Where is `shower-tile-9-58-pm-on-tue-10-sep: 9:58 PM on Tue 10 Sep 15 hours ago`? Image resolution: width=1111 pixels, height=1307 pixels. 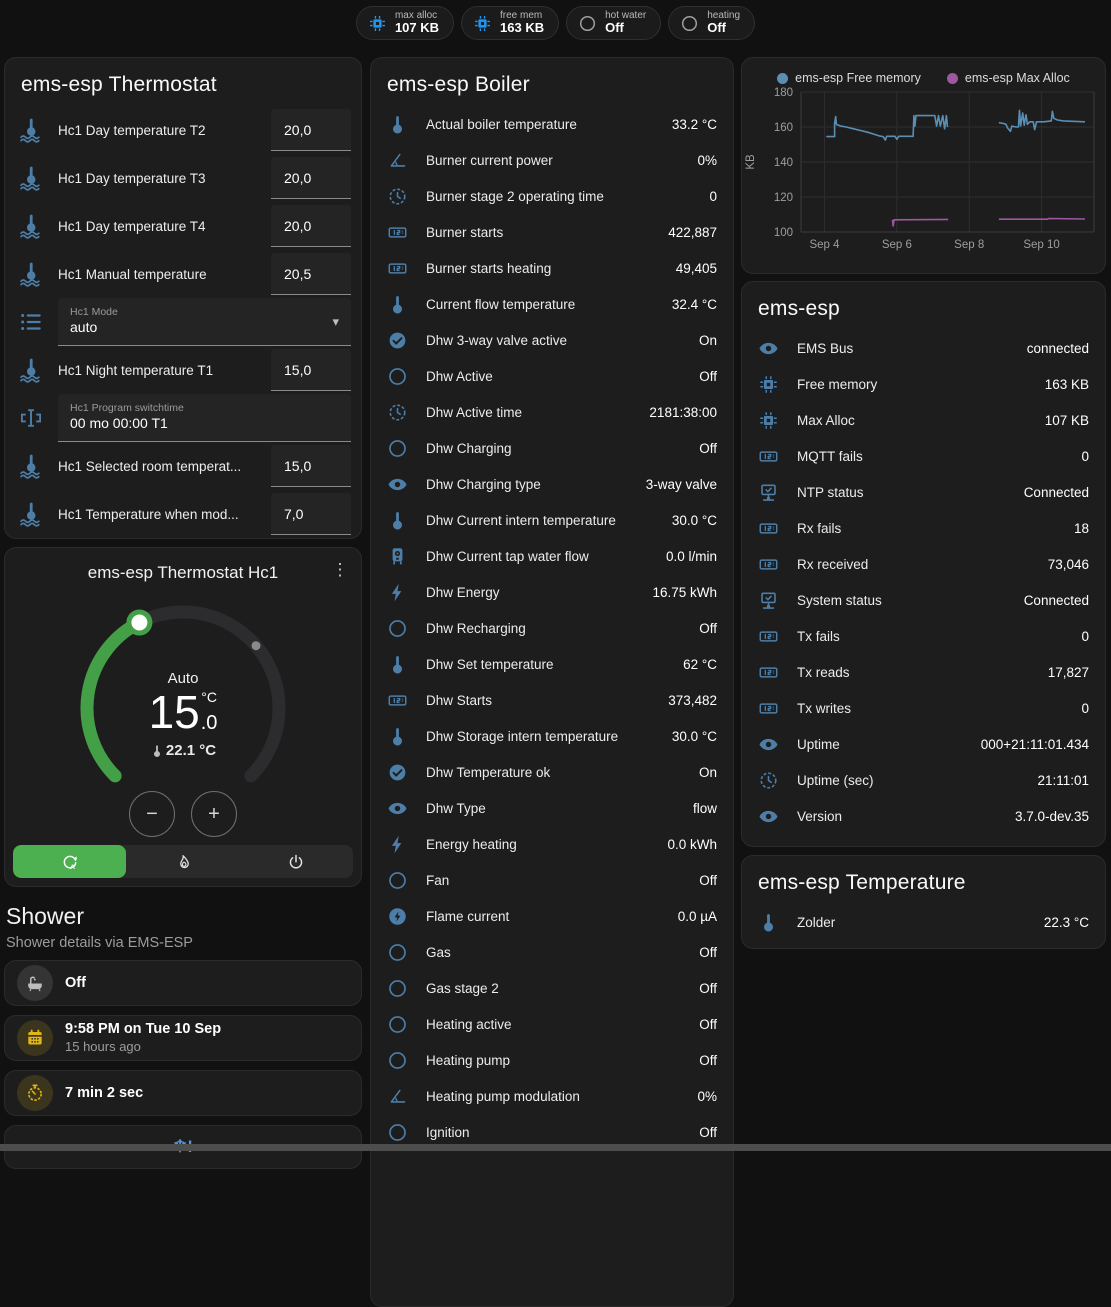 shower-tile-9-58-pm-on-tue-10-sep: 9:58 PM on Tue 10 Sep 15 hours ago is located at coordinates (183, 1038).